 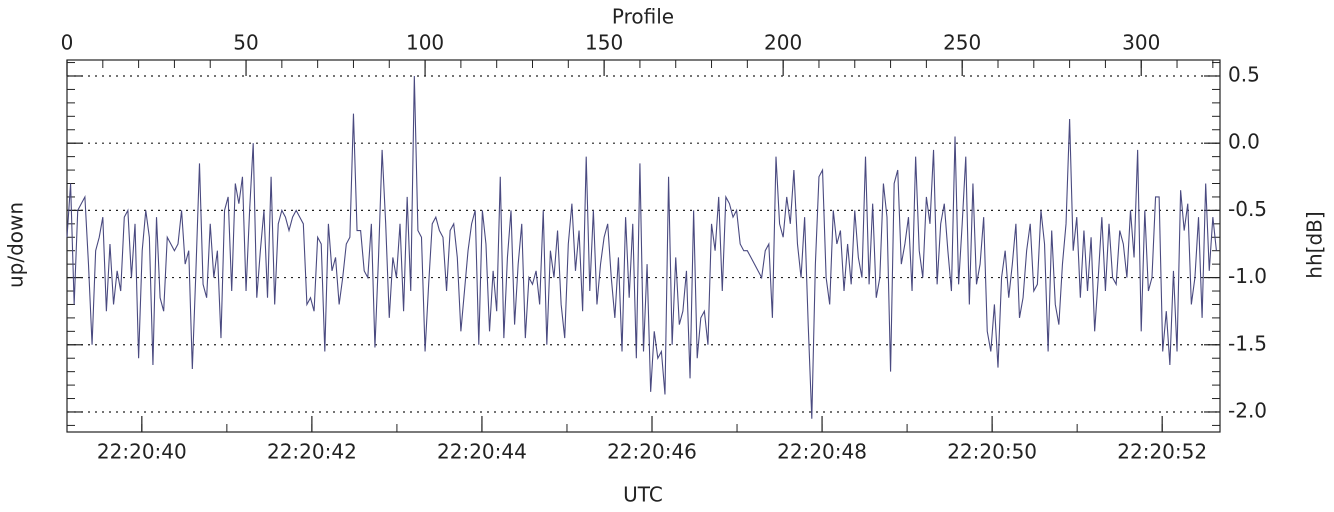 I want to click on y-axis-title: up/down, so click(x=16, y=245).